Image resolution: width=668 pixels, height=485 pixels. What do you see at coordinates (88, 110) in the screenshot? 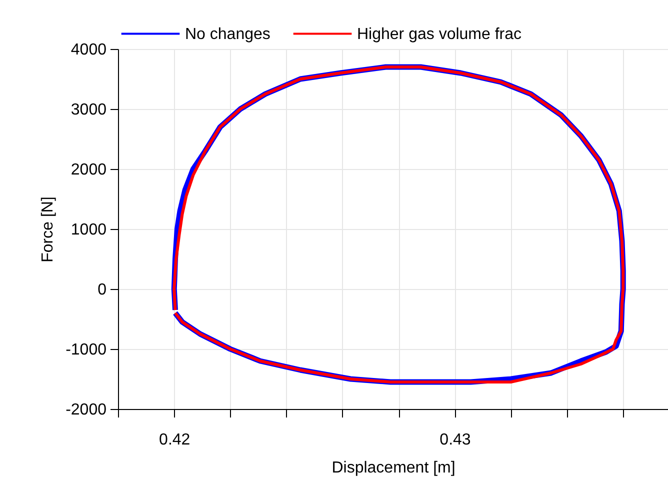
I see `y-tick-label: 3000` at bounding box center [88, 110].